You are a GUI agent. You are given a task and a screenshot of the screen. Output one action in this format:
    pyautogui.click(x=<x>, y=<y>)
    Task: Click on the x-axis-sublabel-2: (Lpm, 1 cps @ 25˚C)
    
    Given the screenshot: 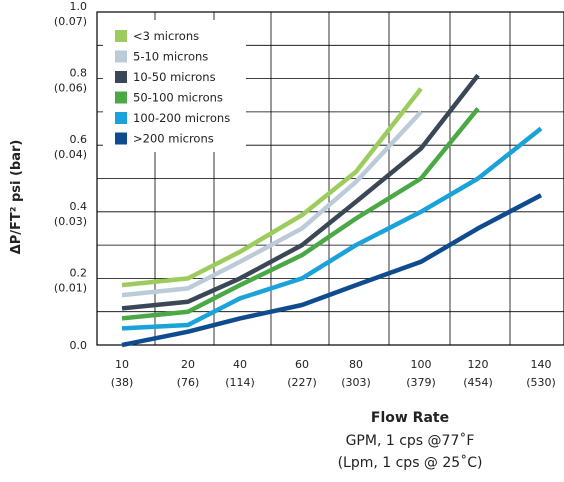 What is the action you would take?
    pyautogui.click(x=410, y=463)
    